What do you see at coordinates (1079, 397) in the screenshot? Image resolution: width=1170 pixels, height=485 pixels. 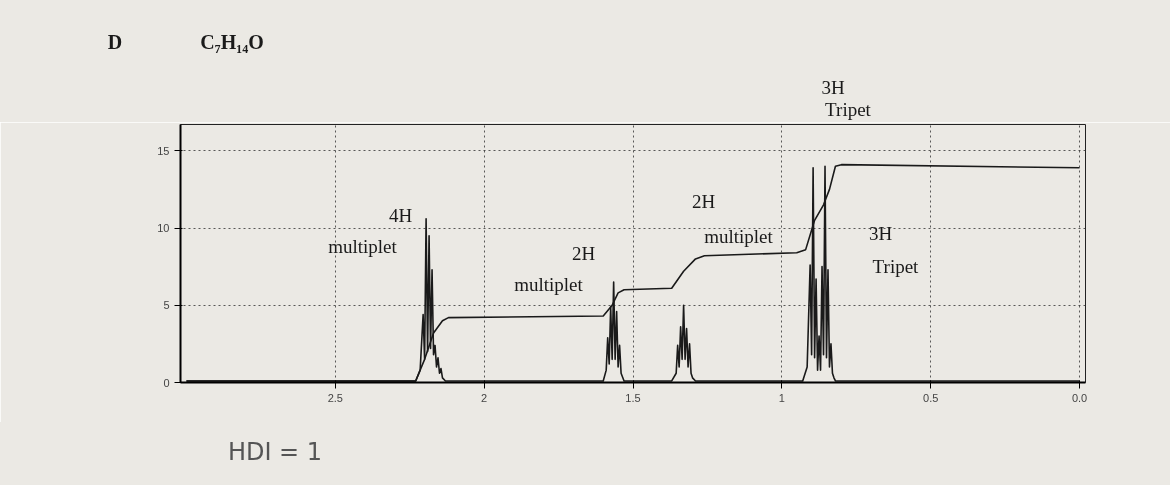 I see `x-tick-label: 0.0` at bounding box center [1079, 397].